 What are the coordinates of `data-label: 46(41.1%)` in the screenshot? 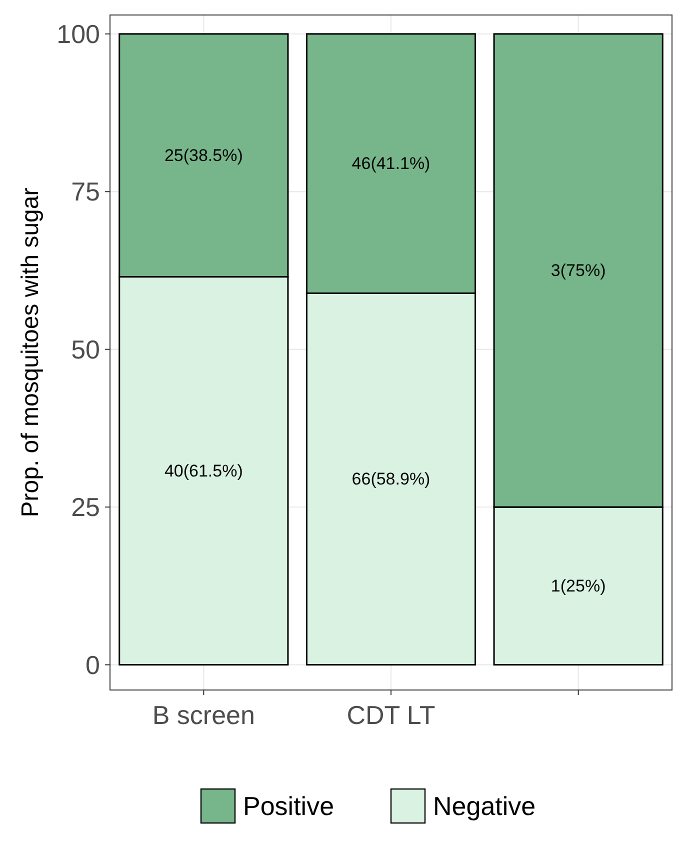 It's located at (391, 164).